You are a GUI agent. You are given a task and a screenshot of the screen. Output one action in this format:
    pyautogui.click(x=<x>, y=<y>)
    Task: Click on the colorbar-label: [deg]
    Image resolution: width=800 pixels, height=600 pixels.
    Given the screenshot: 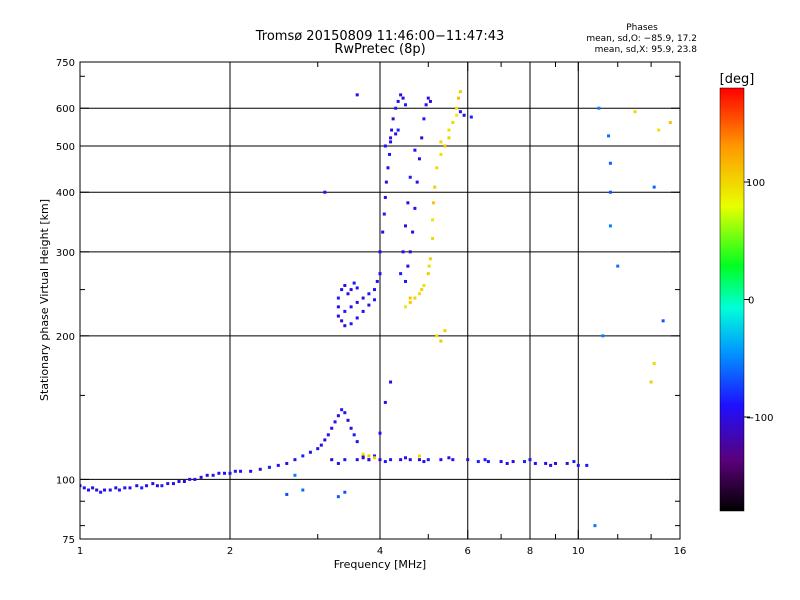 What is the action you would take?
    pyautogui.click(x=737, y=79)
    